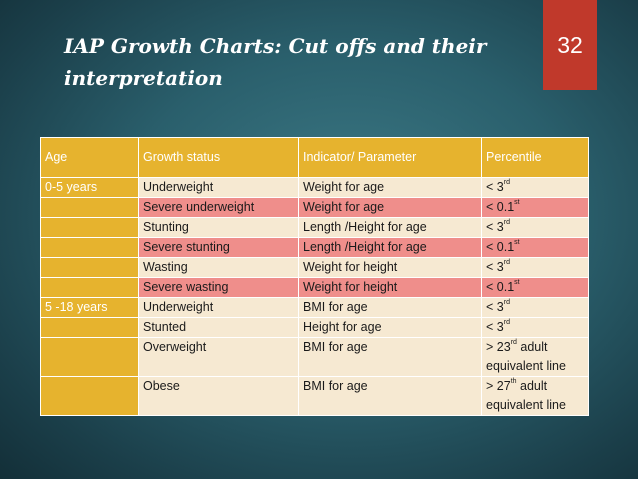 The height and width of the screenshot is (479, 638). What do you see at coordinates (513, 381) in the screenshot?
I see `percentile-ordinal: th` at bounding box center [513, 381].